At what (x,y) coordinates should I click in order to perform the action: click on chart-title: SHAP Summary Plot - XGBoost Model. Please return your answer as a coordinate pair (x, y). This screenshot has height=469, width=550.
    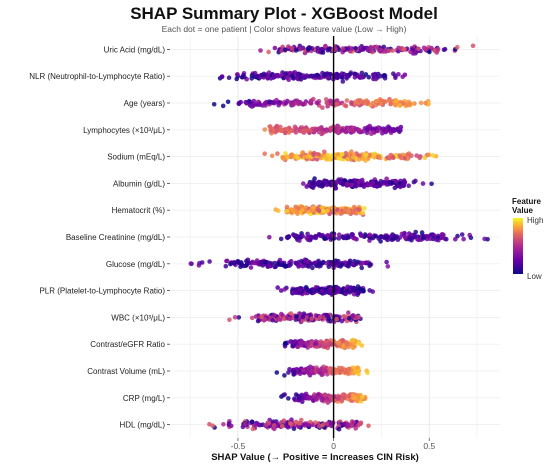
    Looking at the image, I should click on (284, 13).